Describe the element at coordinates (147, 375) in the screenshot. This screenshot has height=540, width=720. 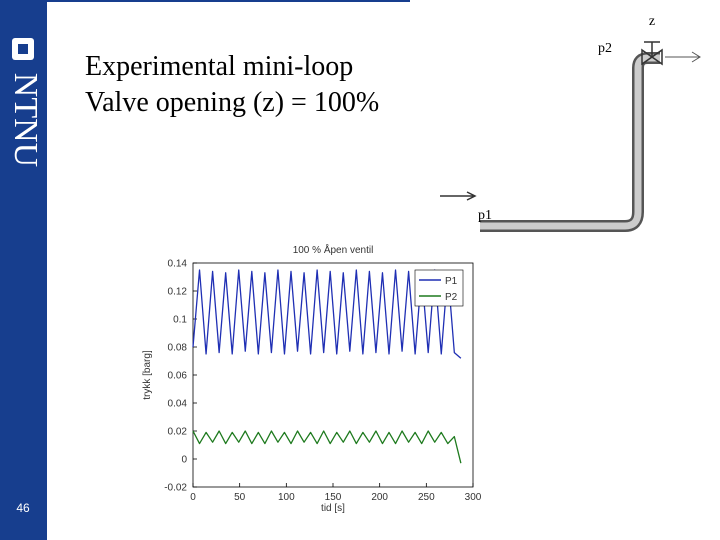
I see `y-axis-label: trykk [barg]` at that location.